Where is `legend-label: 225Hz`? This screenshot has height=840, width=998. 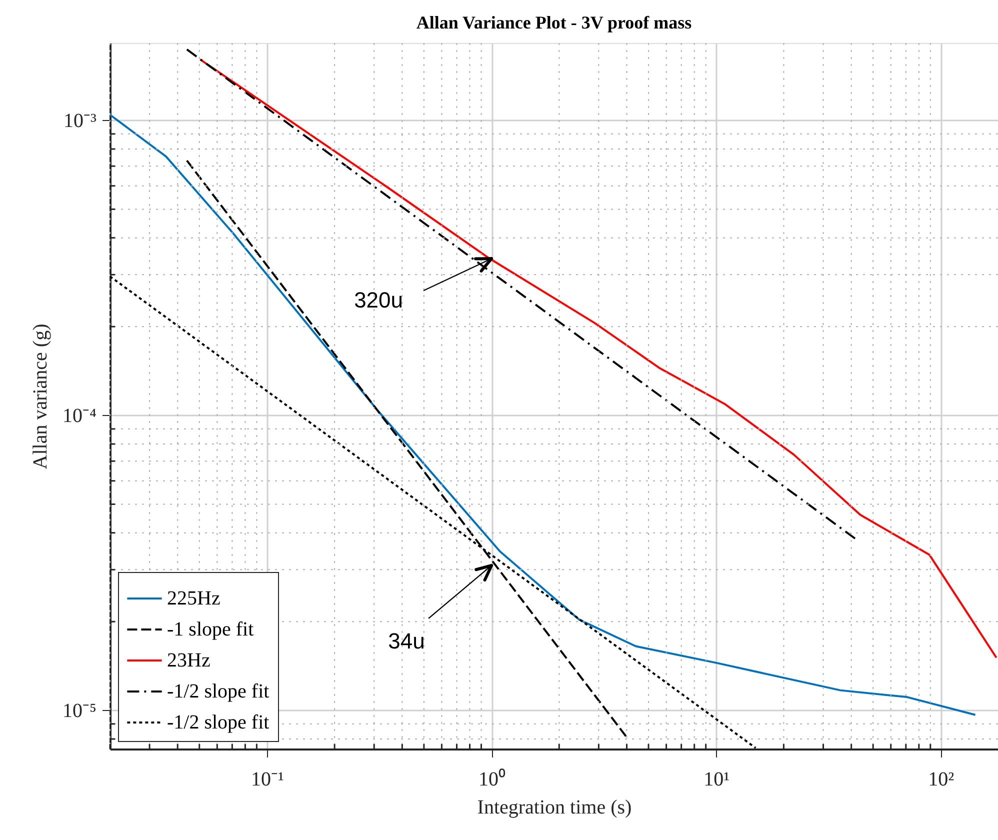
legend-label: 225Hz is located at coordinates (193, 599).